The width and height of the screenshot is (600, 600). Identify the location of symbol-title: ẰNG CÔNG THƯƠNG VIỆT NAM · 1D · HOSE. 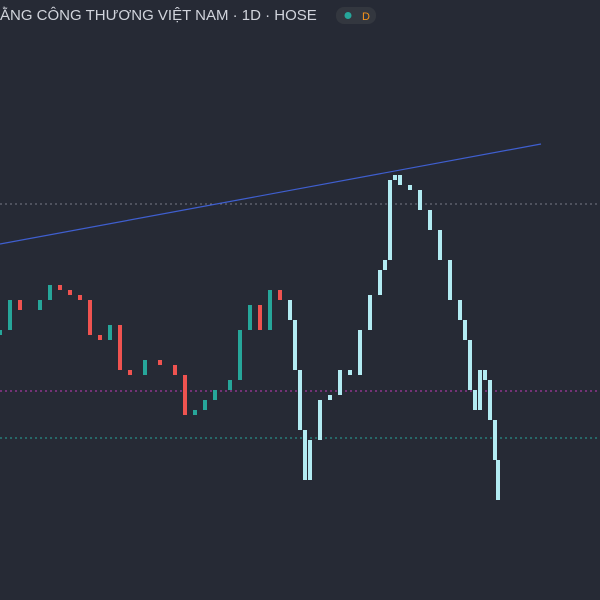
(158, 15).